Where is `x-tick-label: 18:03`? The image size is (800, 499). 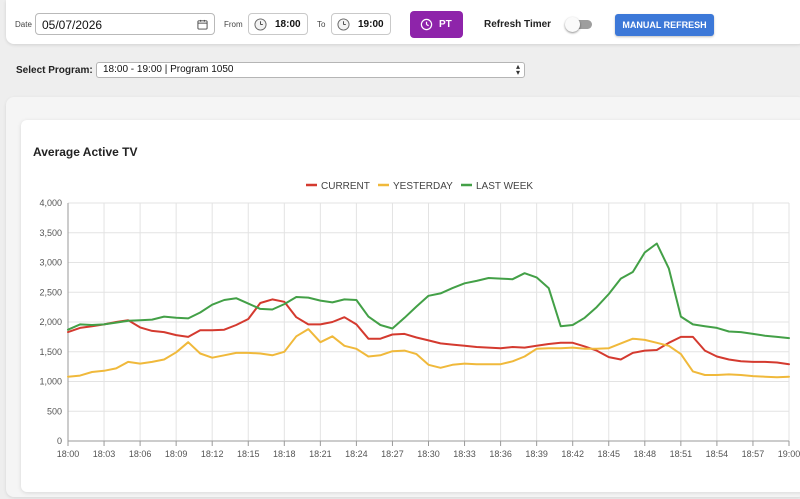
x-tick-label: 18:03 is located at coordinates (104, 454).